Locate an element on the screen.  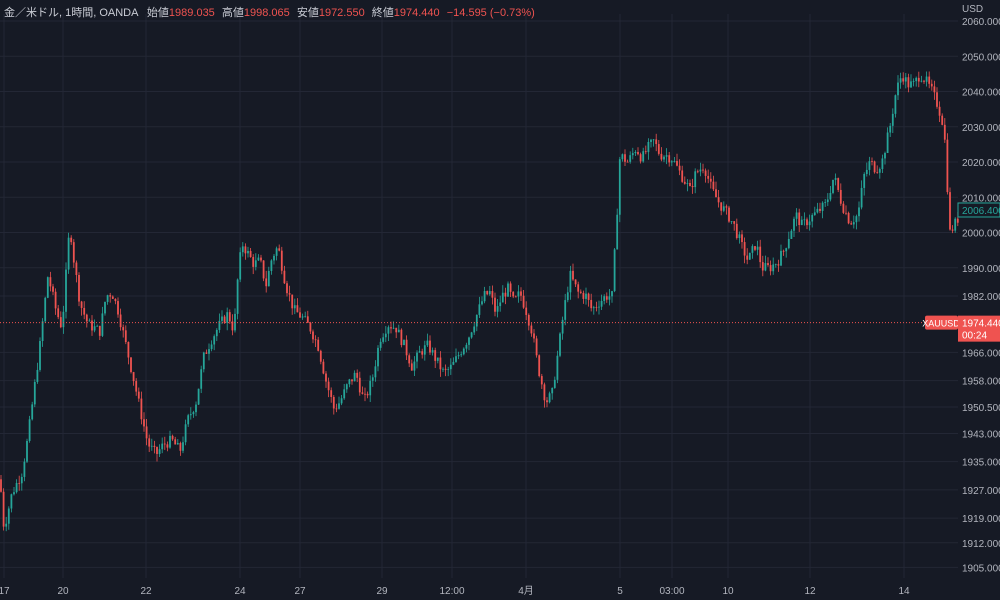
x-tick-label: 10 is located at coordinates (728, 591).